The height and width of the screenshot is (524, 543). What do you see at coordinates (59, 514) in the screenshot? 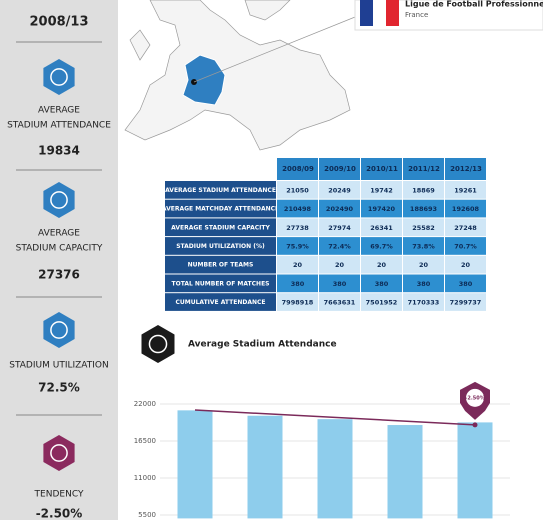
I see `stat-value: -2.50%` at bounding box center [59, 514].